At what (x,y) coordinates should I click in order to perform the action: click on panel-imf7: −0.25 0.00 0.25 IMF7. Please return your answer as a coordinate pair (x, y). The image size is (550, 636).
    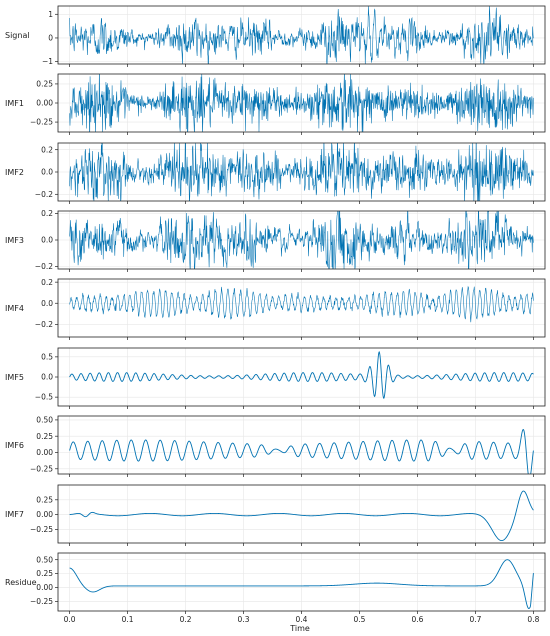
    Looking at the image, I should click on (275, 515).